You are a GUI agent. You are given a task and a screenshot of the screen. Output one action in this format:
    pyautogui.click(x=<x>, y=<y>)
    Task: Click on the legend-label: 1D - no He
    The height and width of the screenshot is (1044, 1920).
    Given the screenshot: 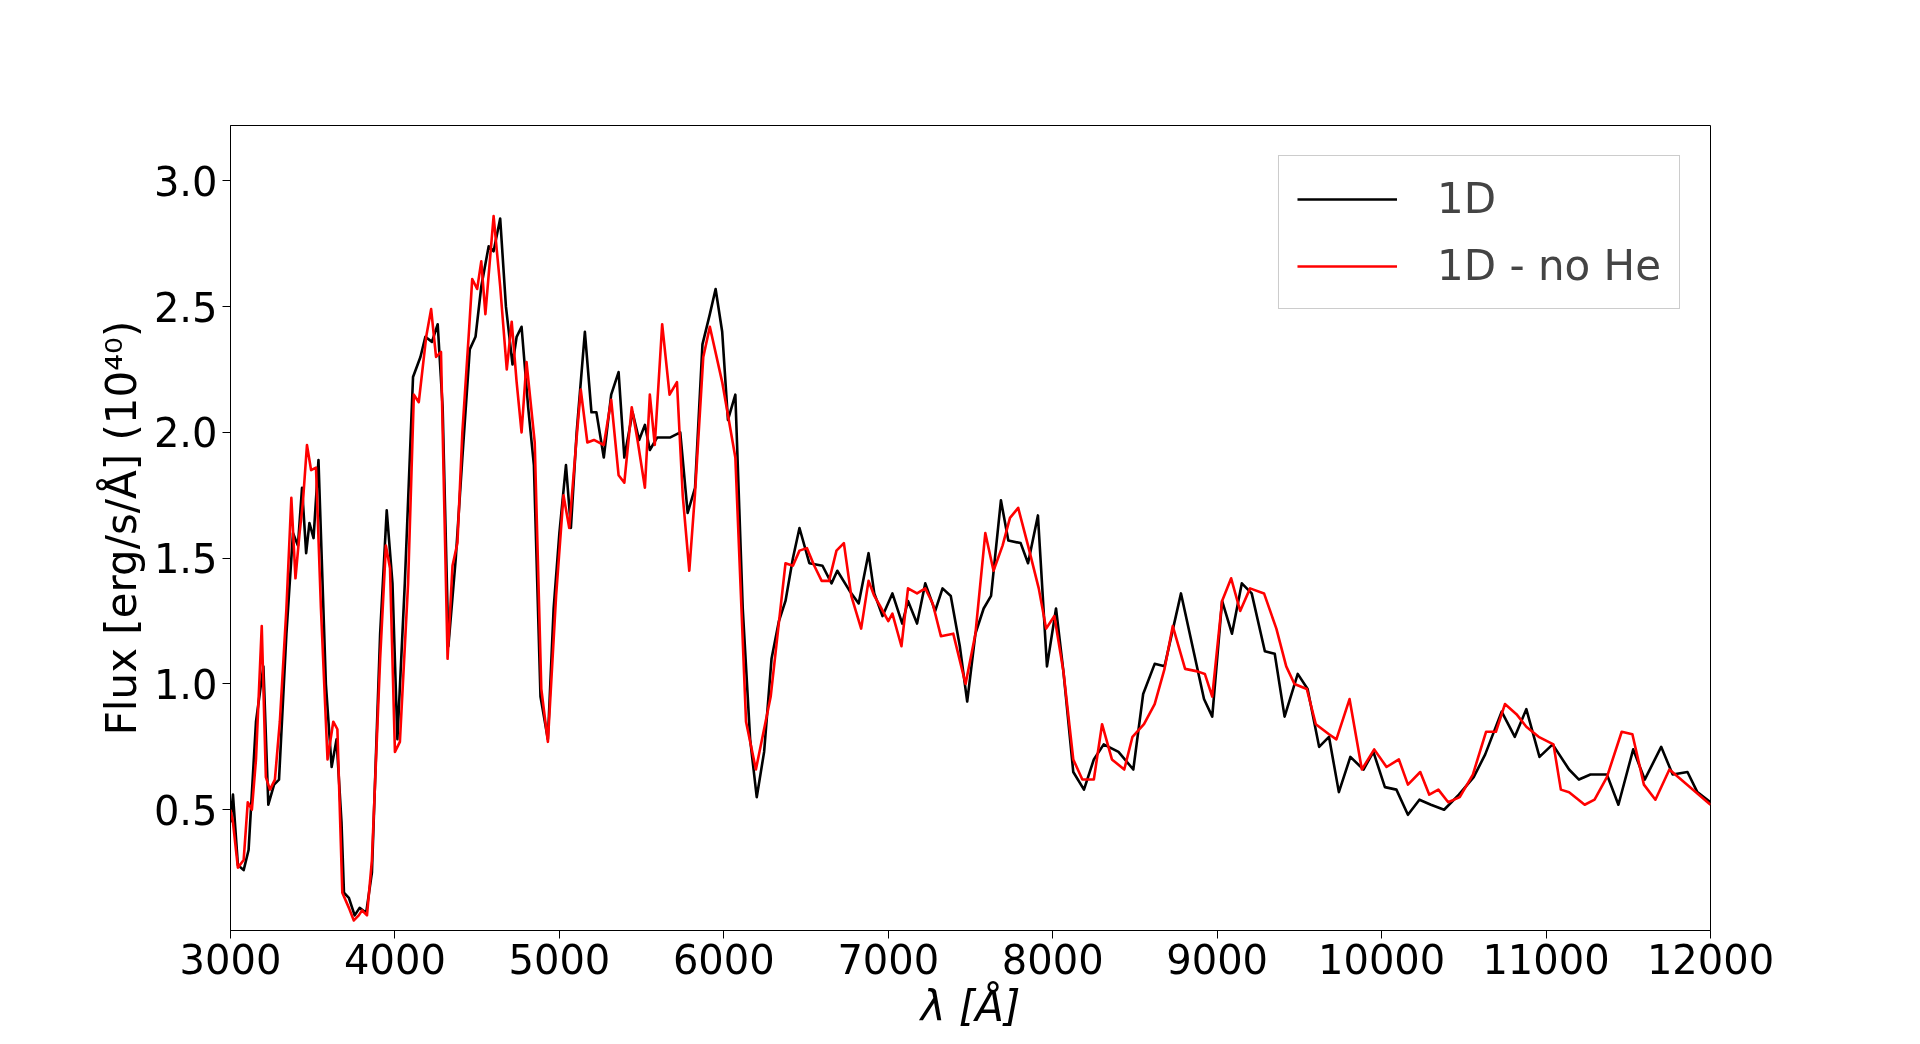 What is the action you would take?
    pyautogui.click(x=1548, y=265)
    